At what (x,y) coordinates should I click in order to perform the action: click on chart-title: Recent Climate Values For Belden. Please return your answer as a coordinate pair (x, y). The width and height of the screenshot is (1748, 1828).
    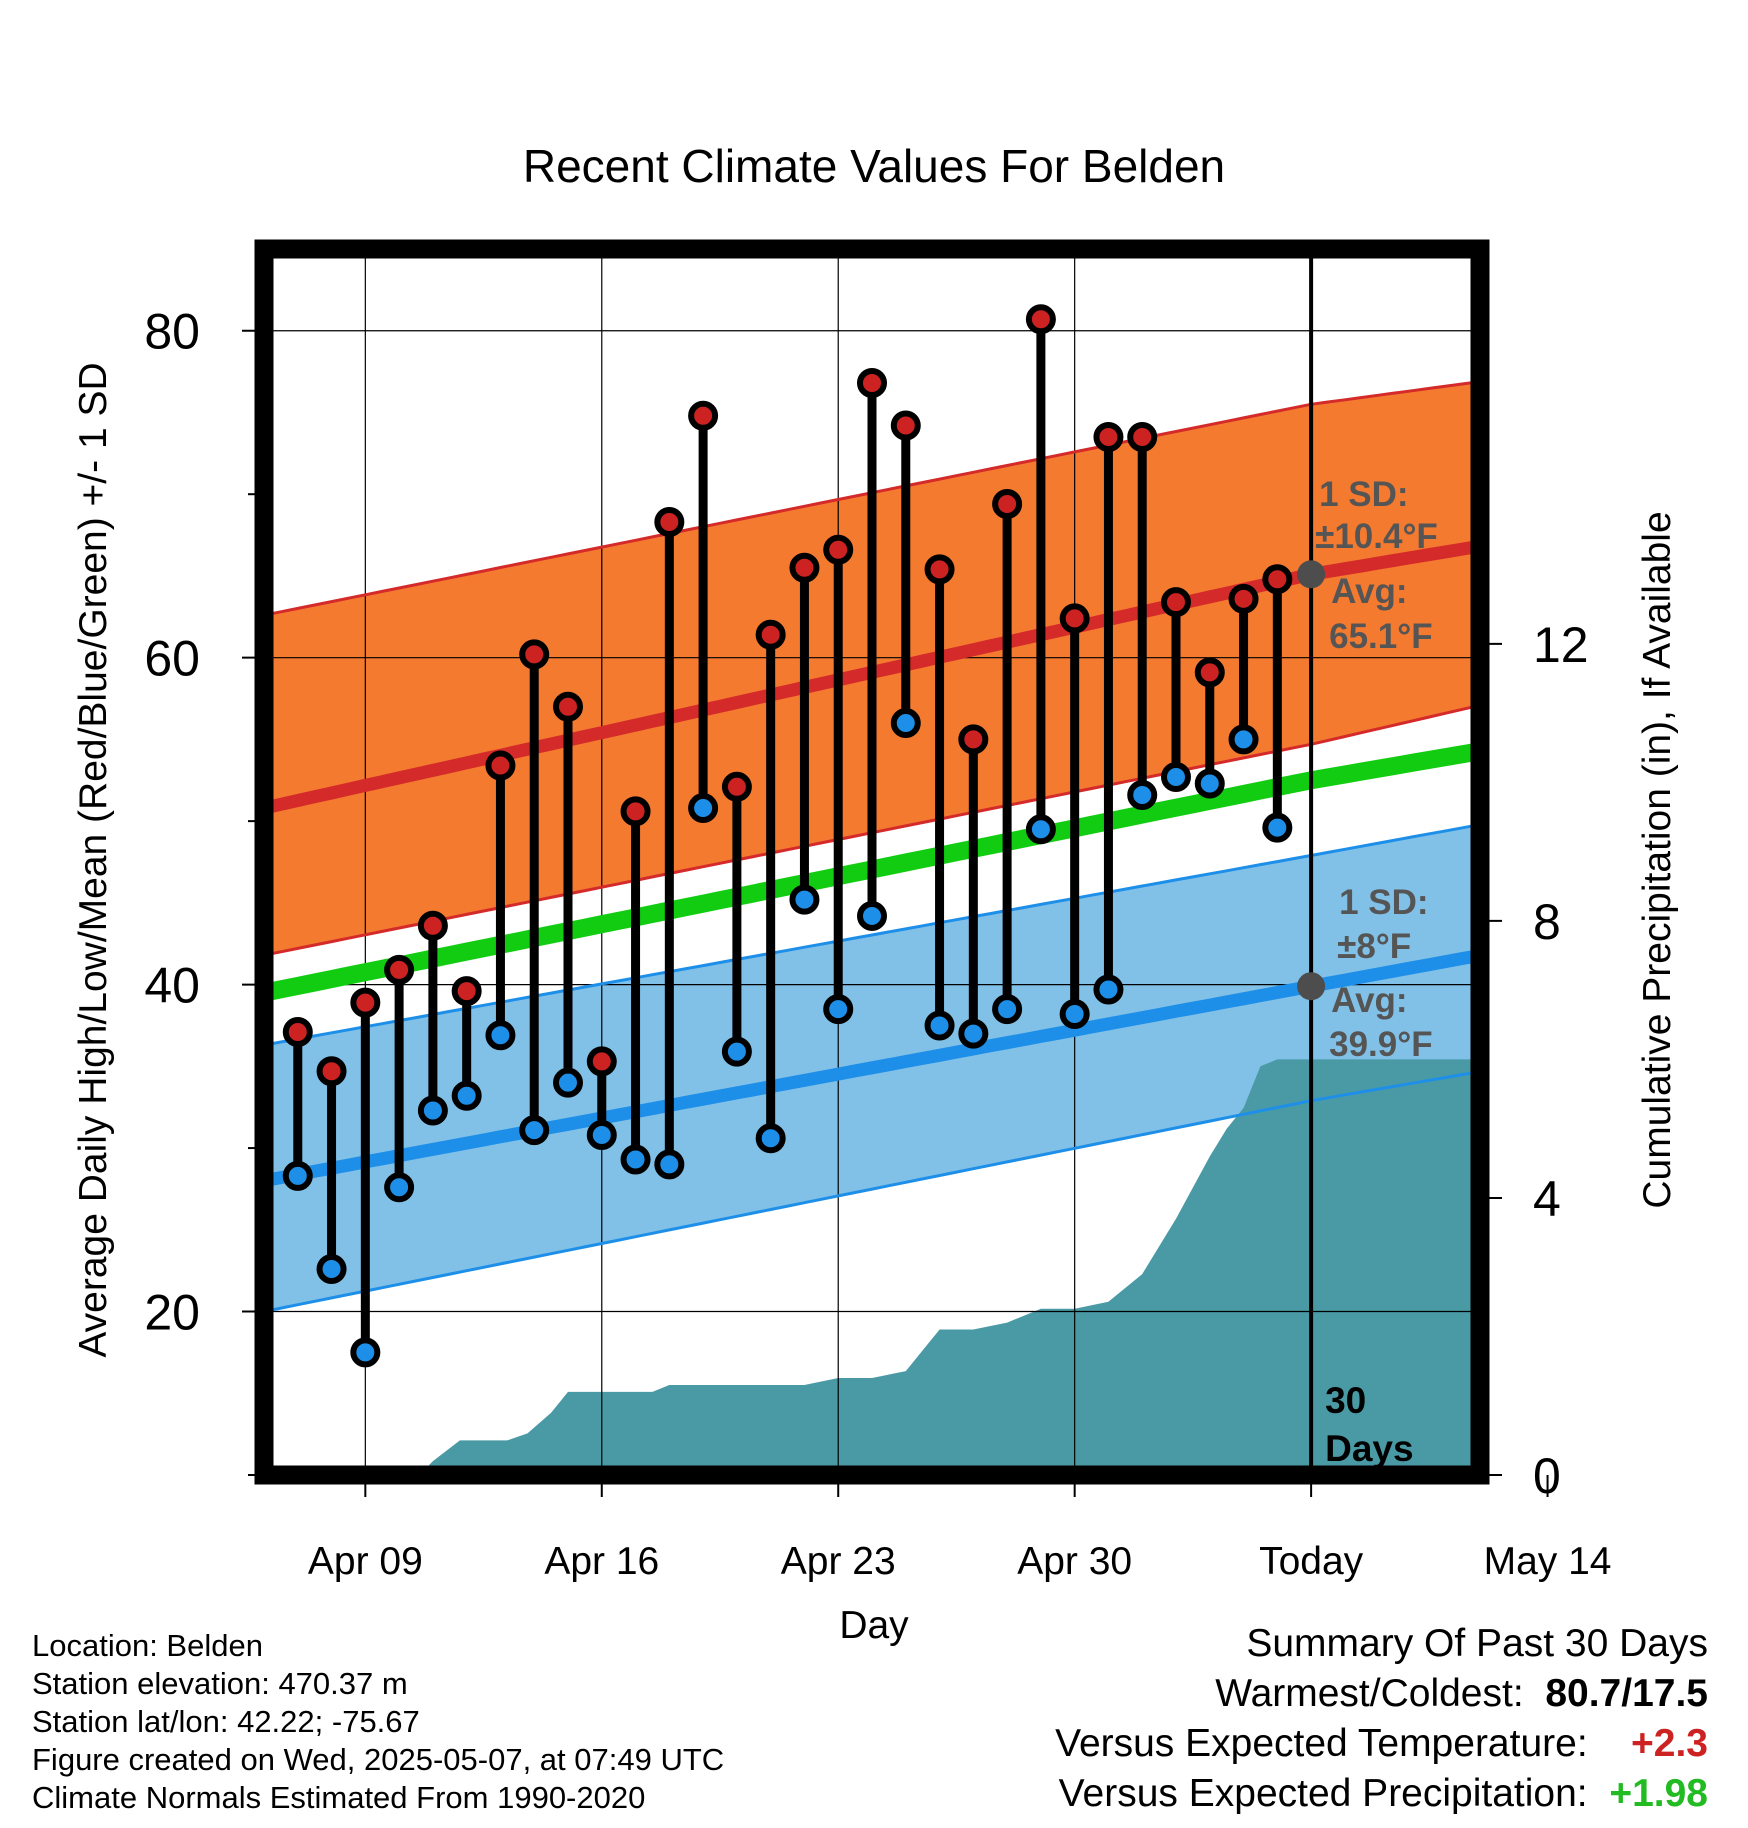
    Looking at the image, I should click on (874, 166).